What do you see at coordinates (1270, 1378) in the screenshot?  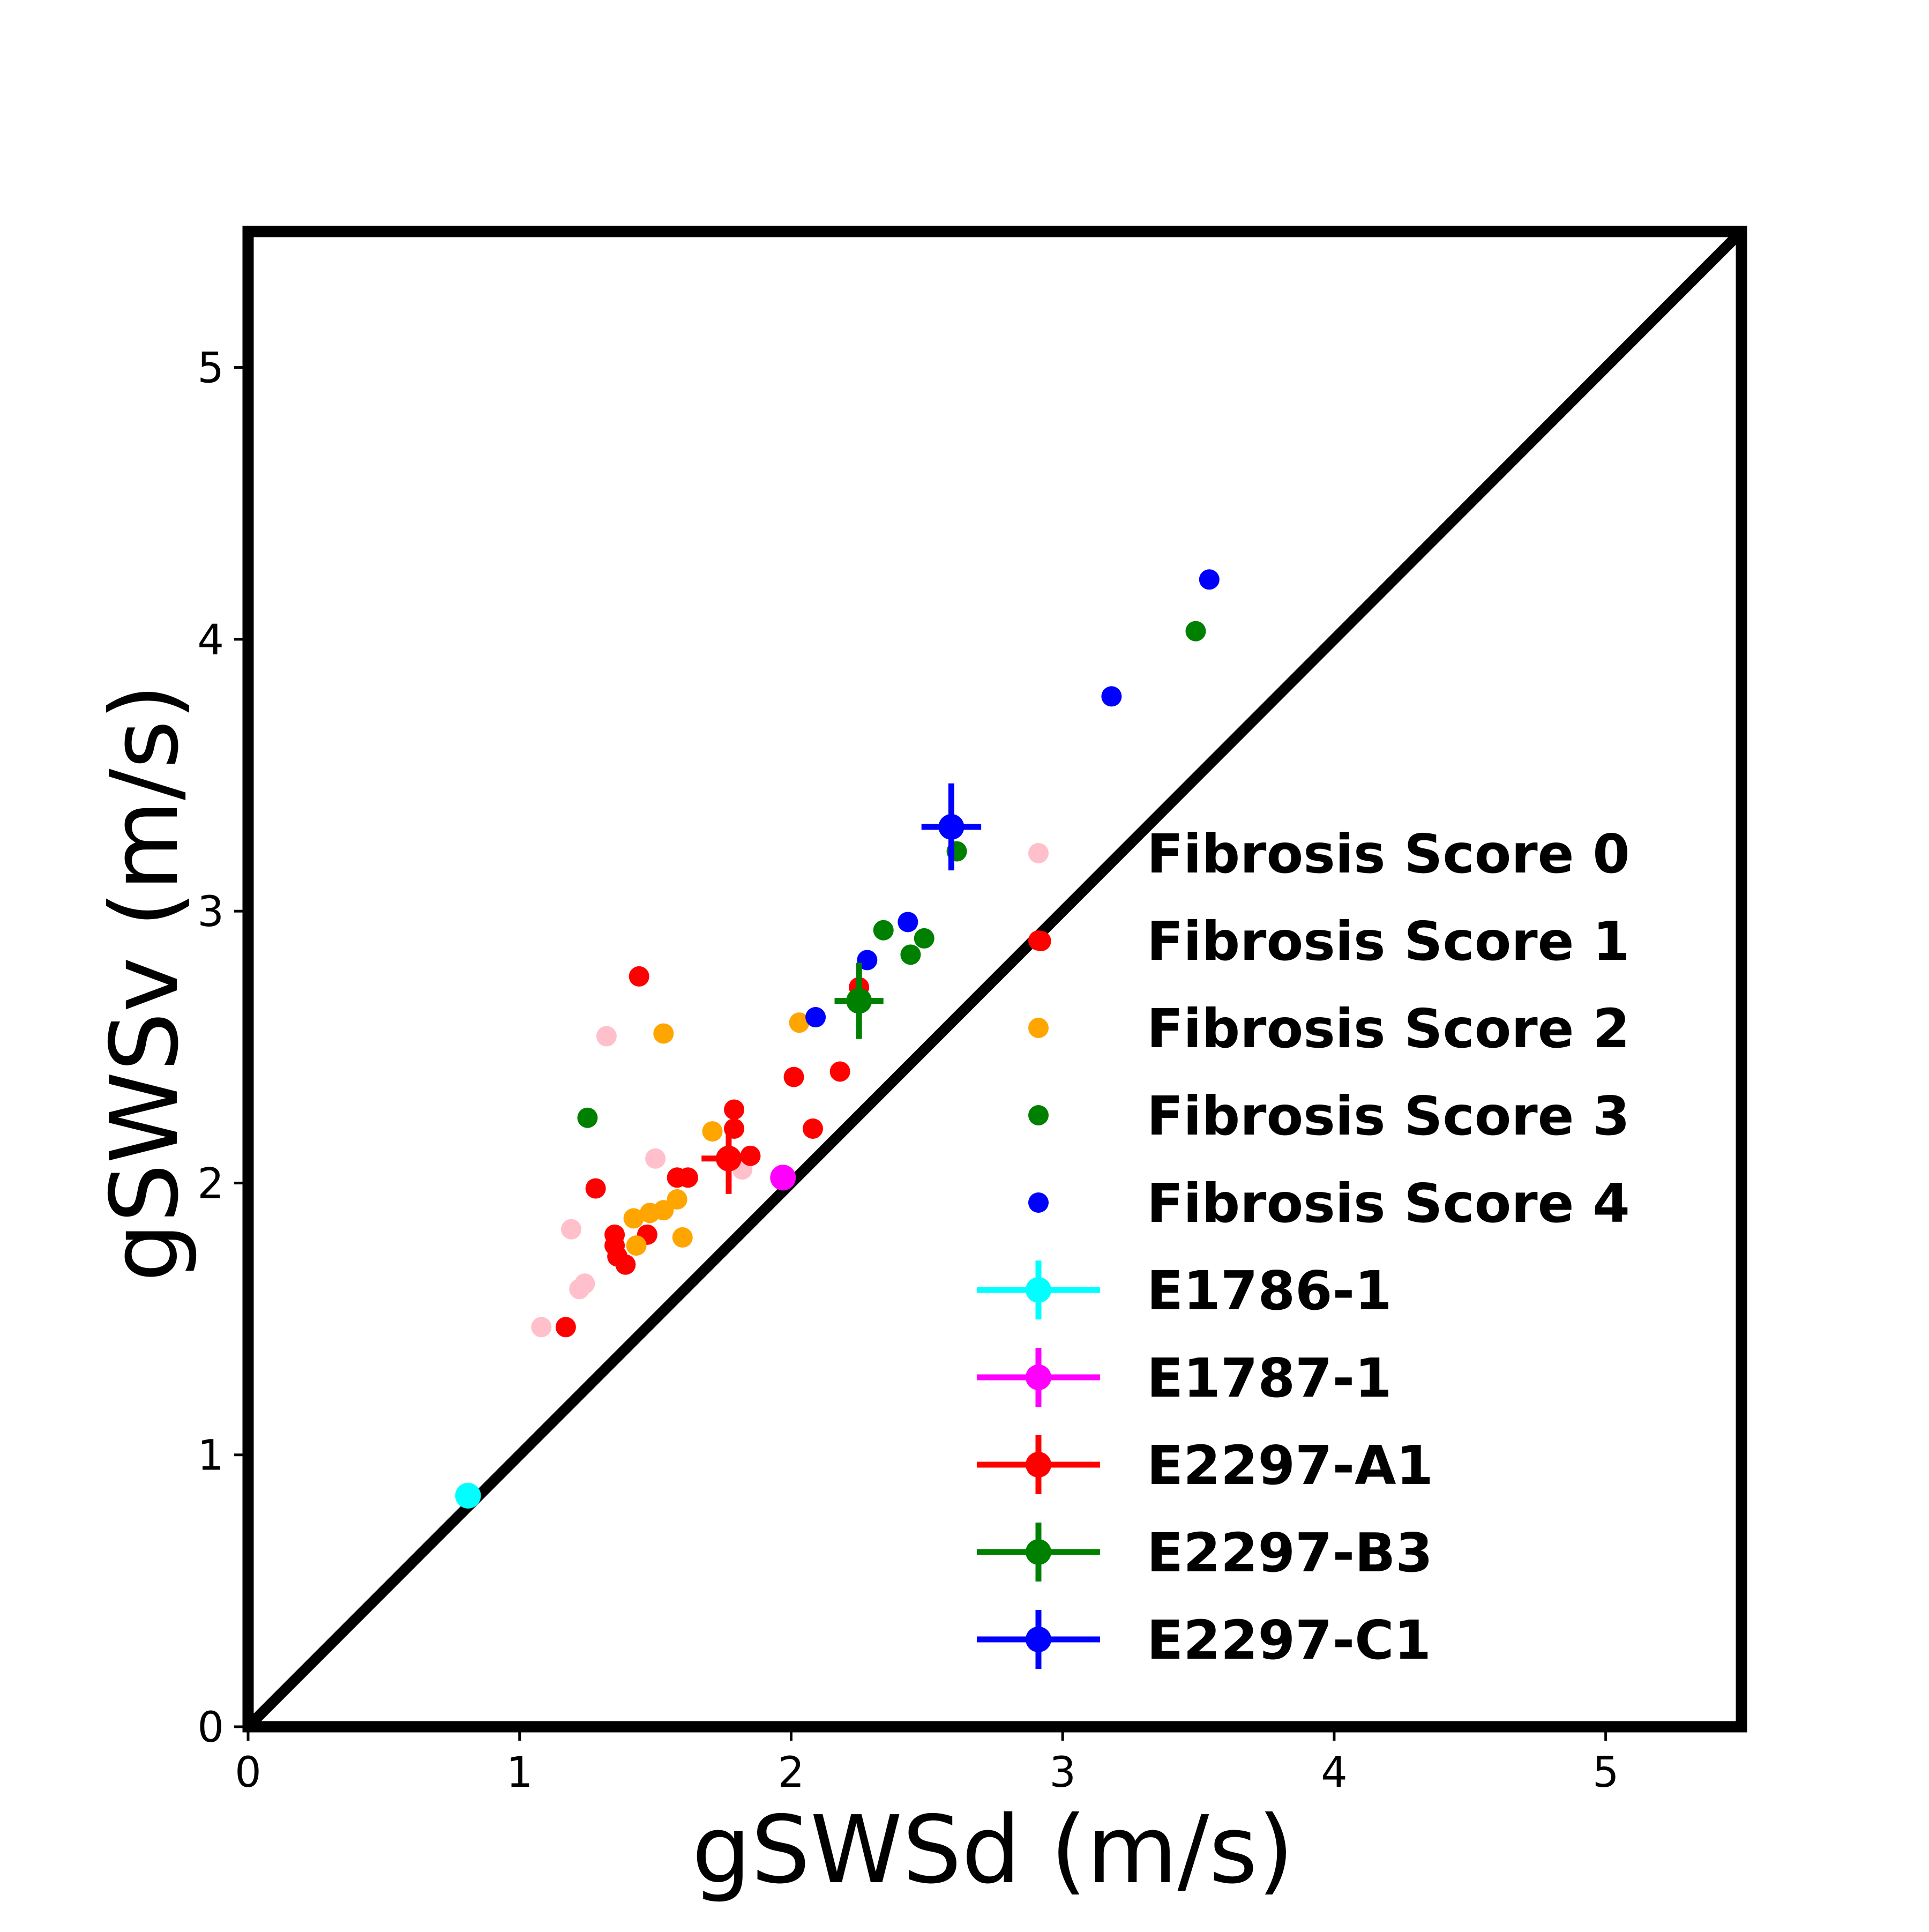 I see `legend-label: E1787-1` at bounding box center [1270, 1378].